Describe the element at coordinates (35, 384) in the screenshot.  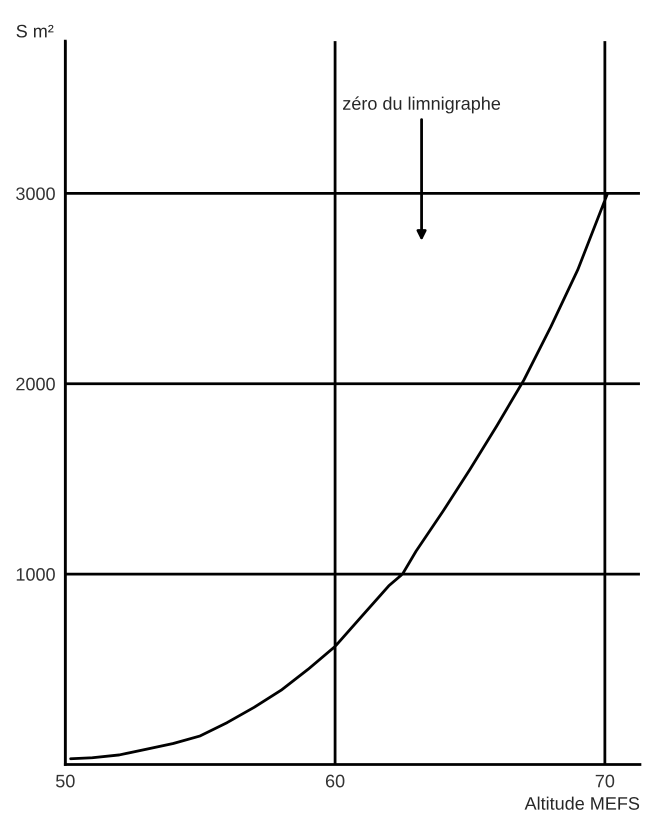
I see `y-tick-label: 2000` at that location.